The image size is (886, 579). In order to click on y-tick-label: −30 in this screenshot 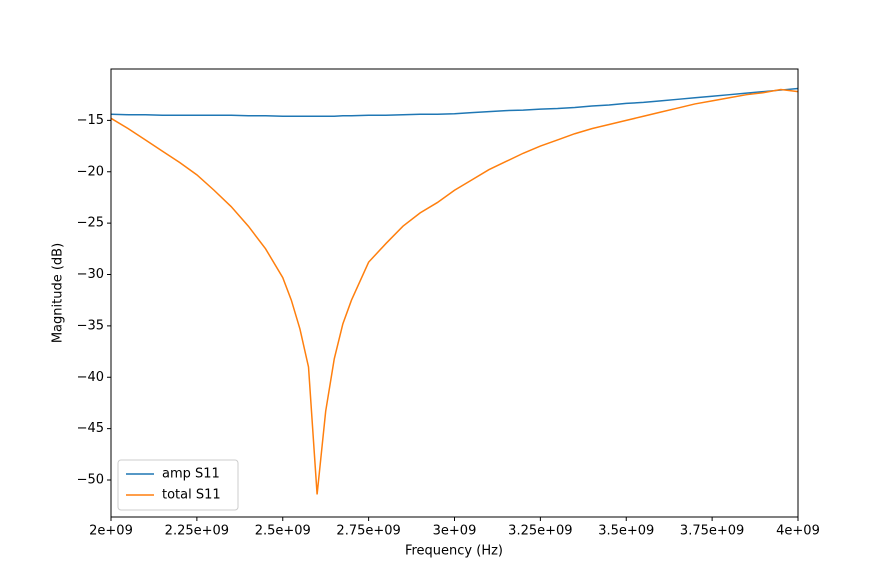, I will do `click(90, 274)`.